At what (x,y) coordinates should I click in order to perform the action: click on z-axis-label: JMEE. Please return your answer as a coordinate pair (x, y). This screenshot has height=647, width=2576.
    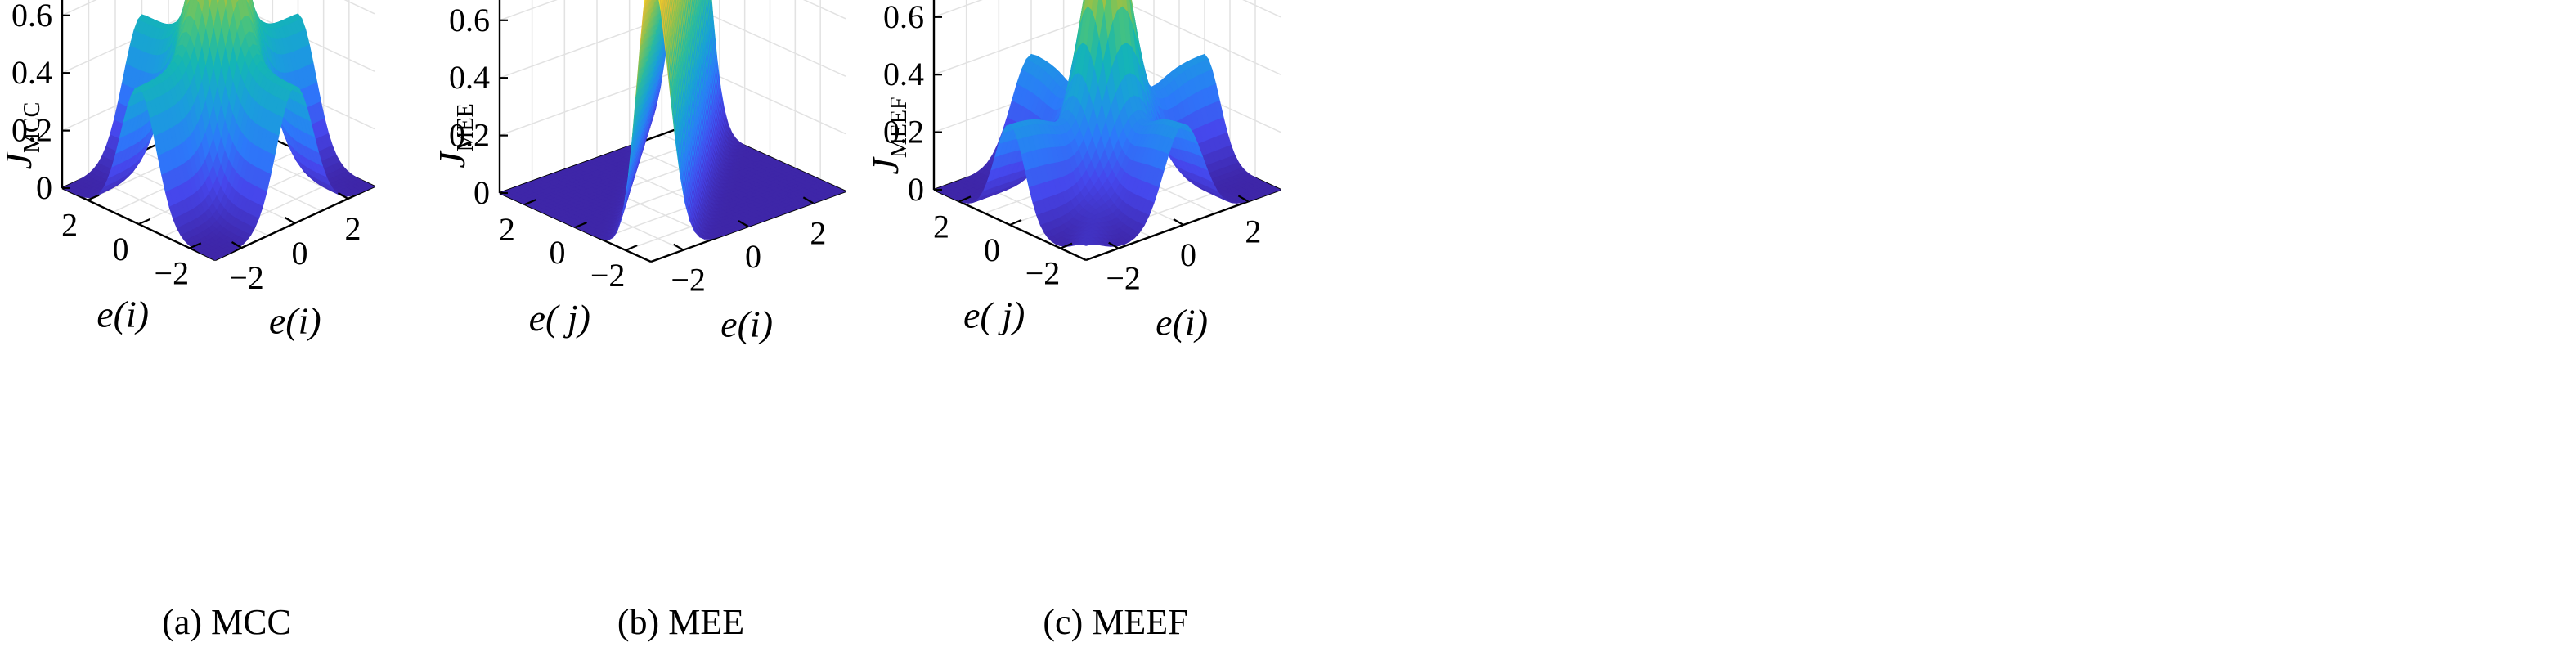
    Looking at the image, I should click on (454, 135).